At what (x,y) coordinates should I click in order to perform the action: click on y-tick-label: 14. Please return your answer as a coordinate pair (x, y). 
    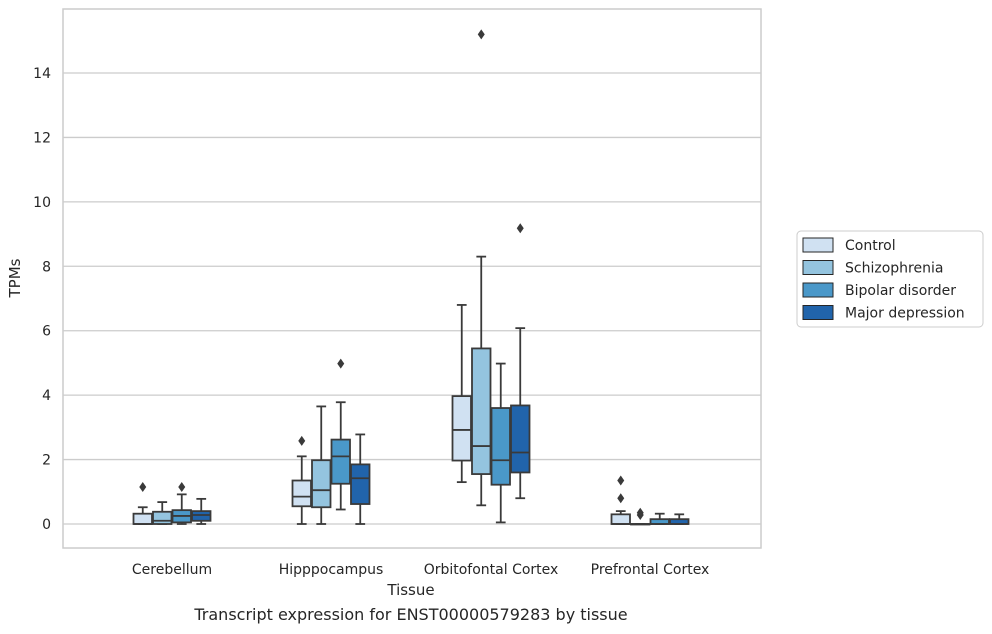
    Looking at the image, I should click on (42, 74).